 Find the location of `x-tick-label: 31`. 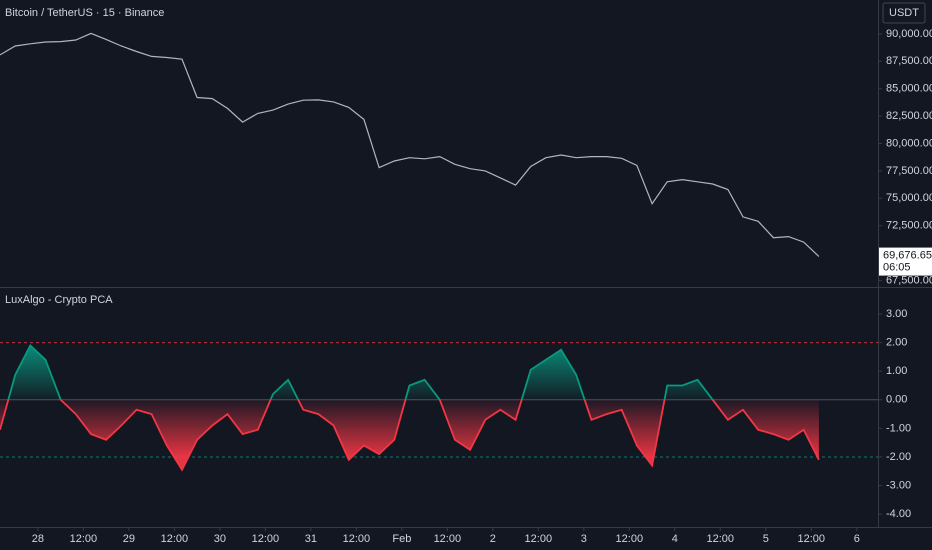

x-tick-label: 31 is located at coordinates (311, 539).